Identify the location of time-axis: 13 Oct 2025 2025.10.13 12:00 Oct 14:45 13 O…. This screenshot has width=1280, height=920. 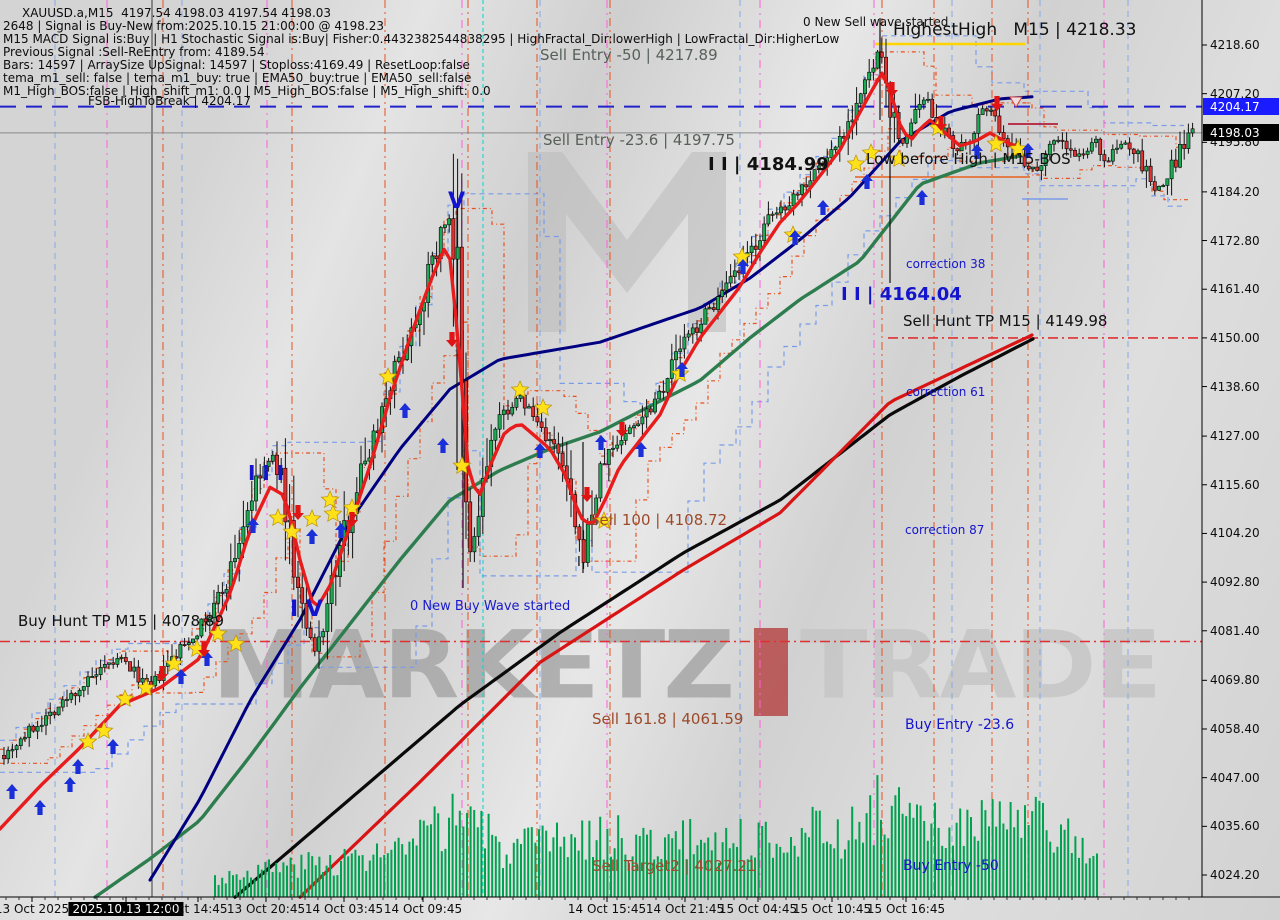
(640, 908).